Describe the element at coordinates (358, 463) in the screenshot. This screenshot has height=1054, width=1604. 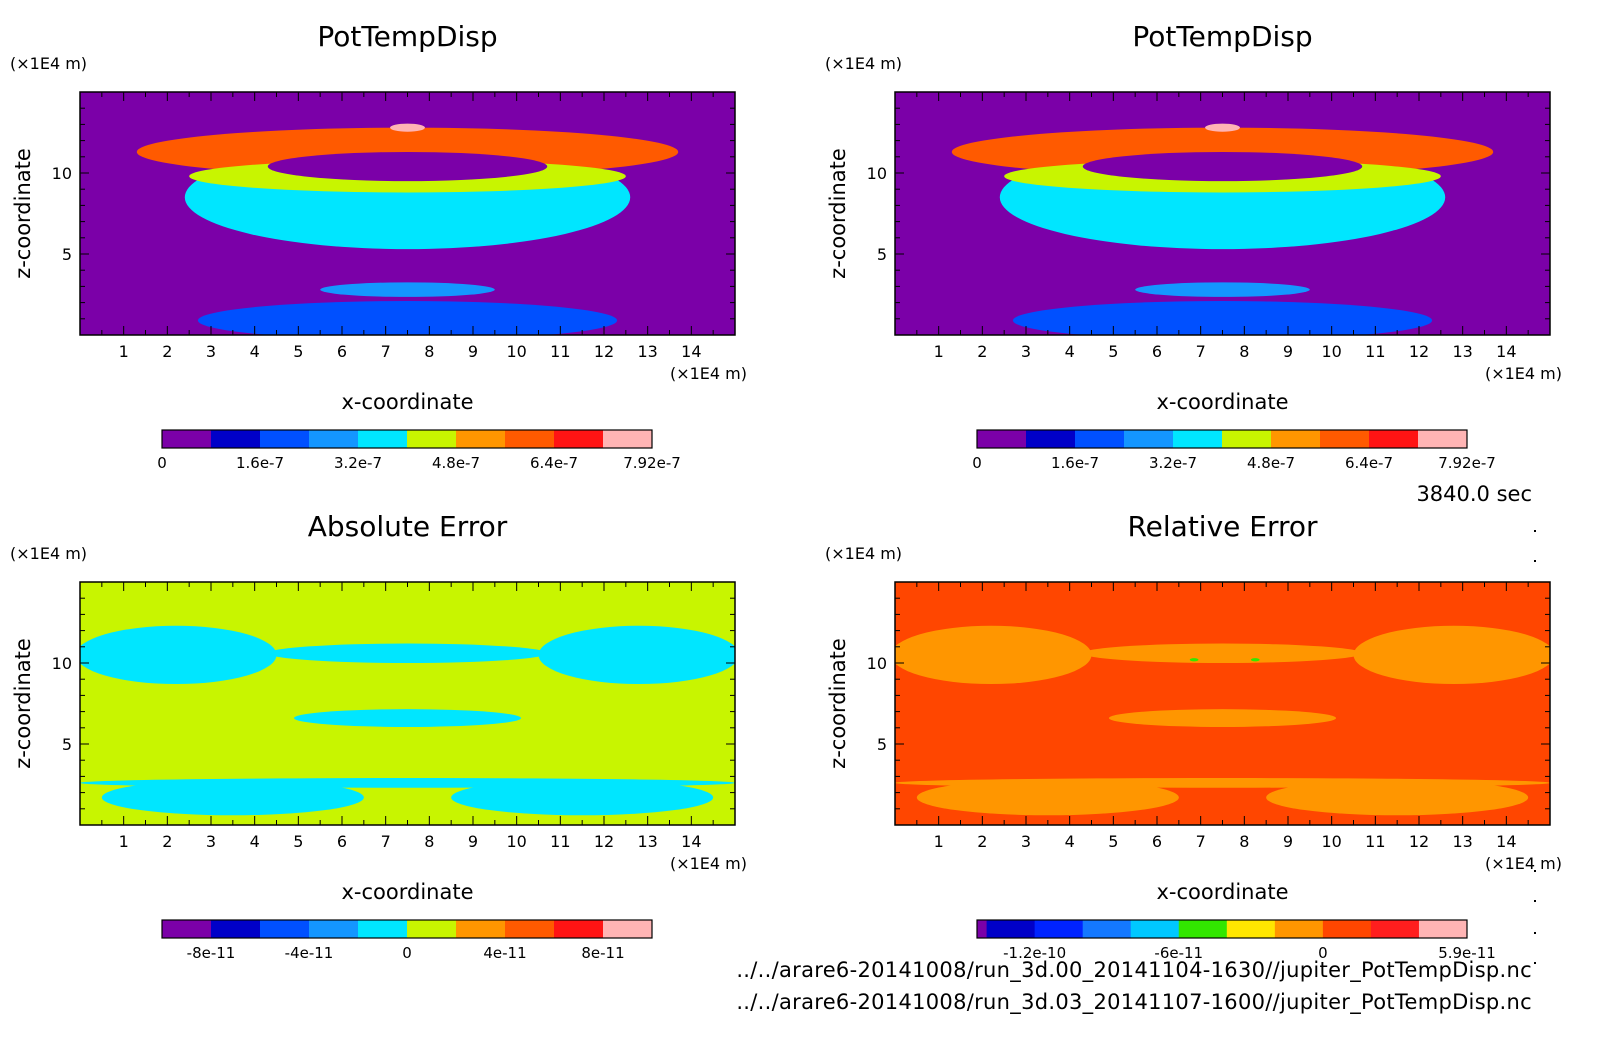
I see `colorbar-label: 3.2e-7` at that location.